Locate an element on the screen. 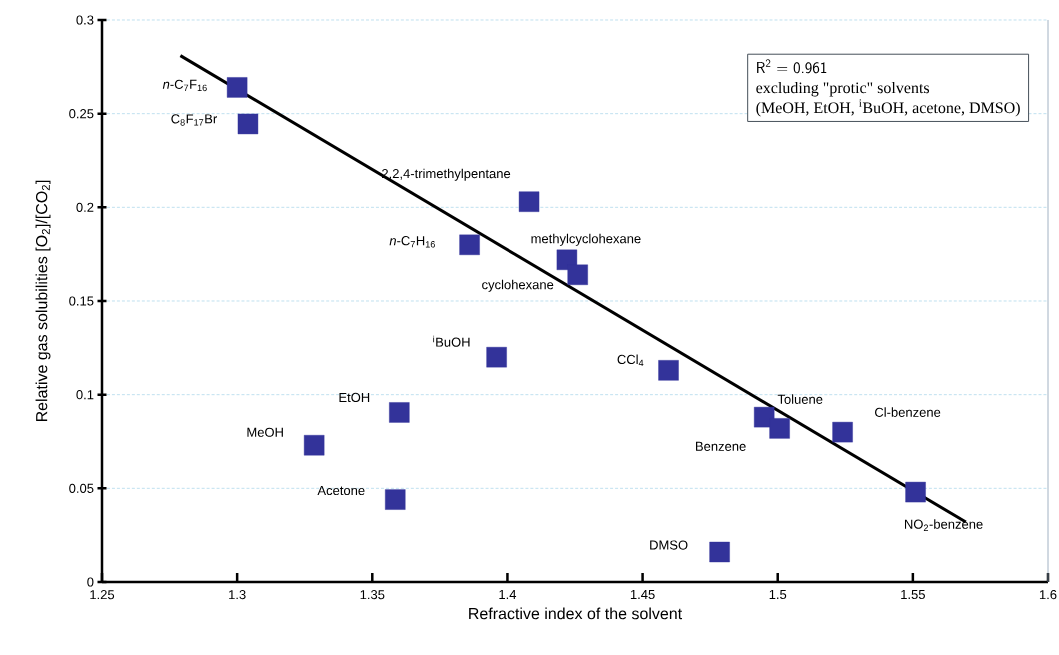  annotation: Benzene is located at coordinates (721, 446).